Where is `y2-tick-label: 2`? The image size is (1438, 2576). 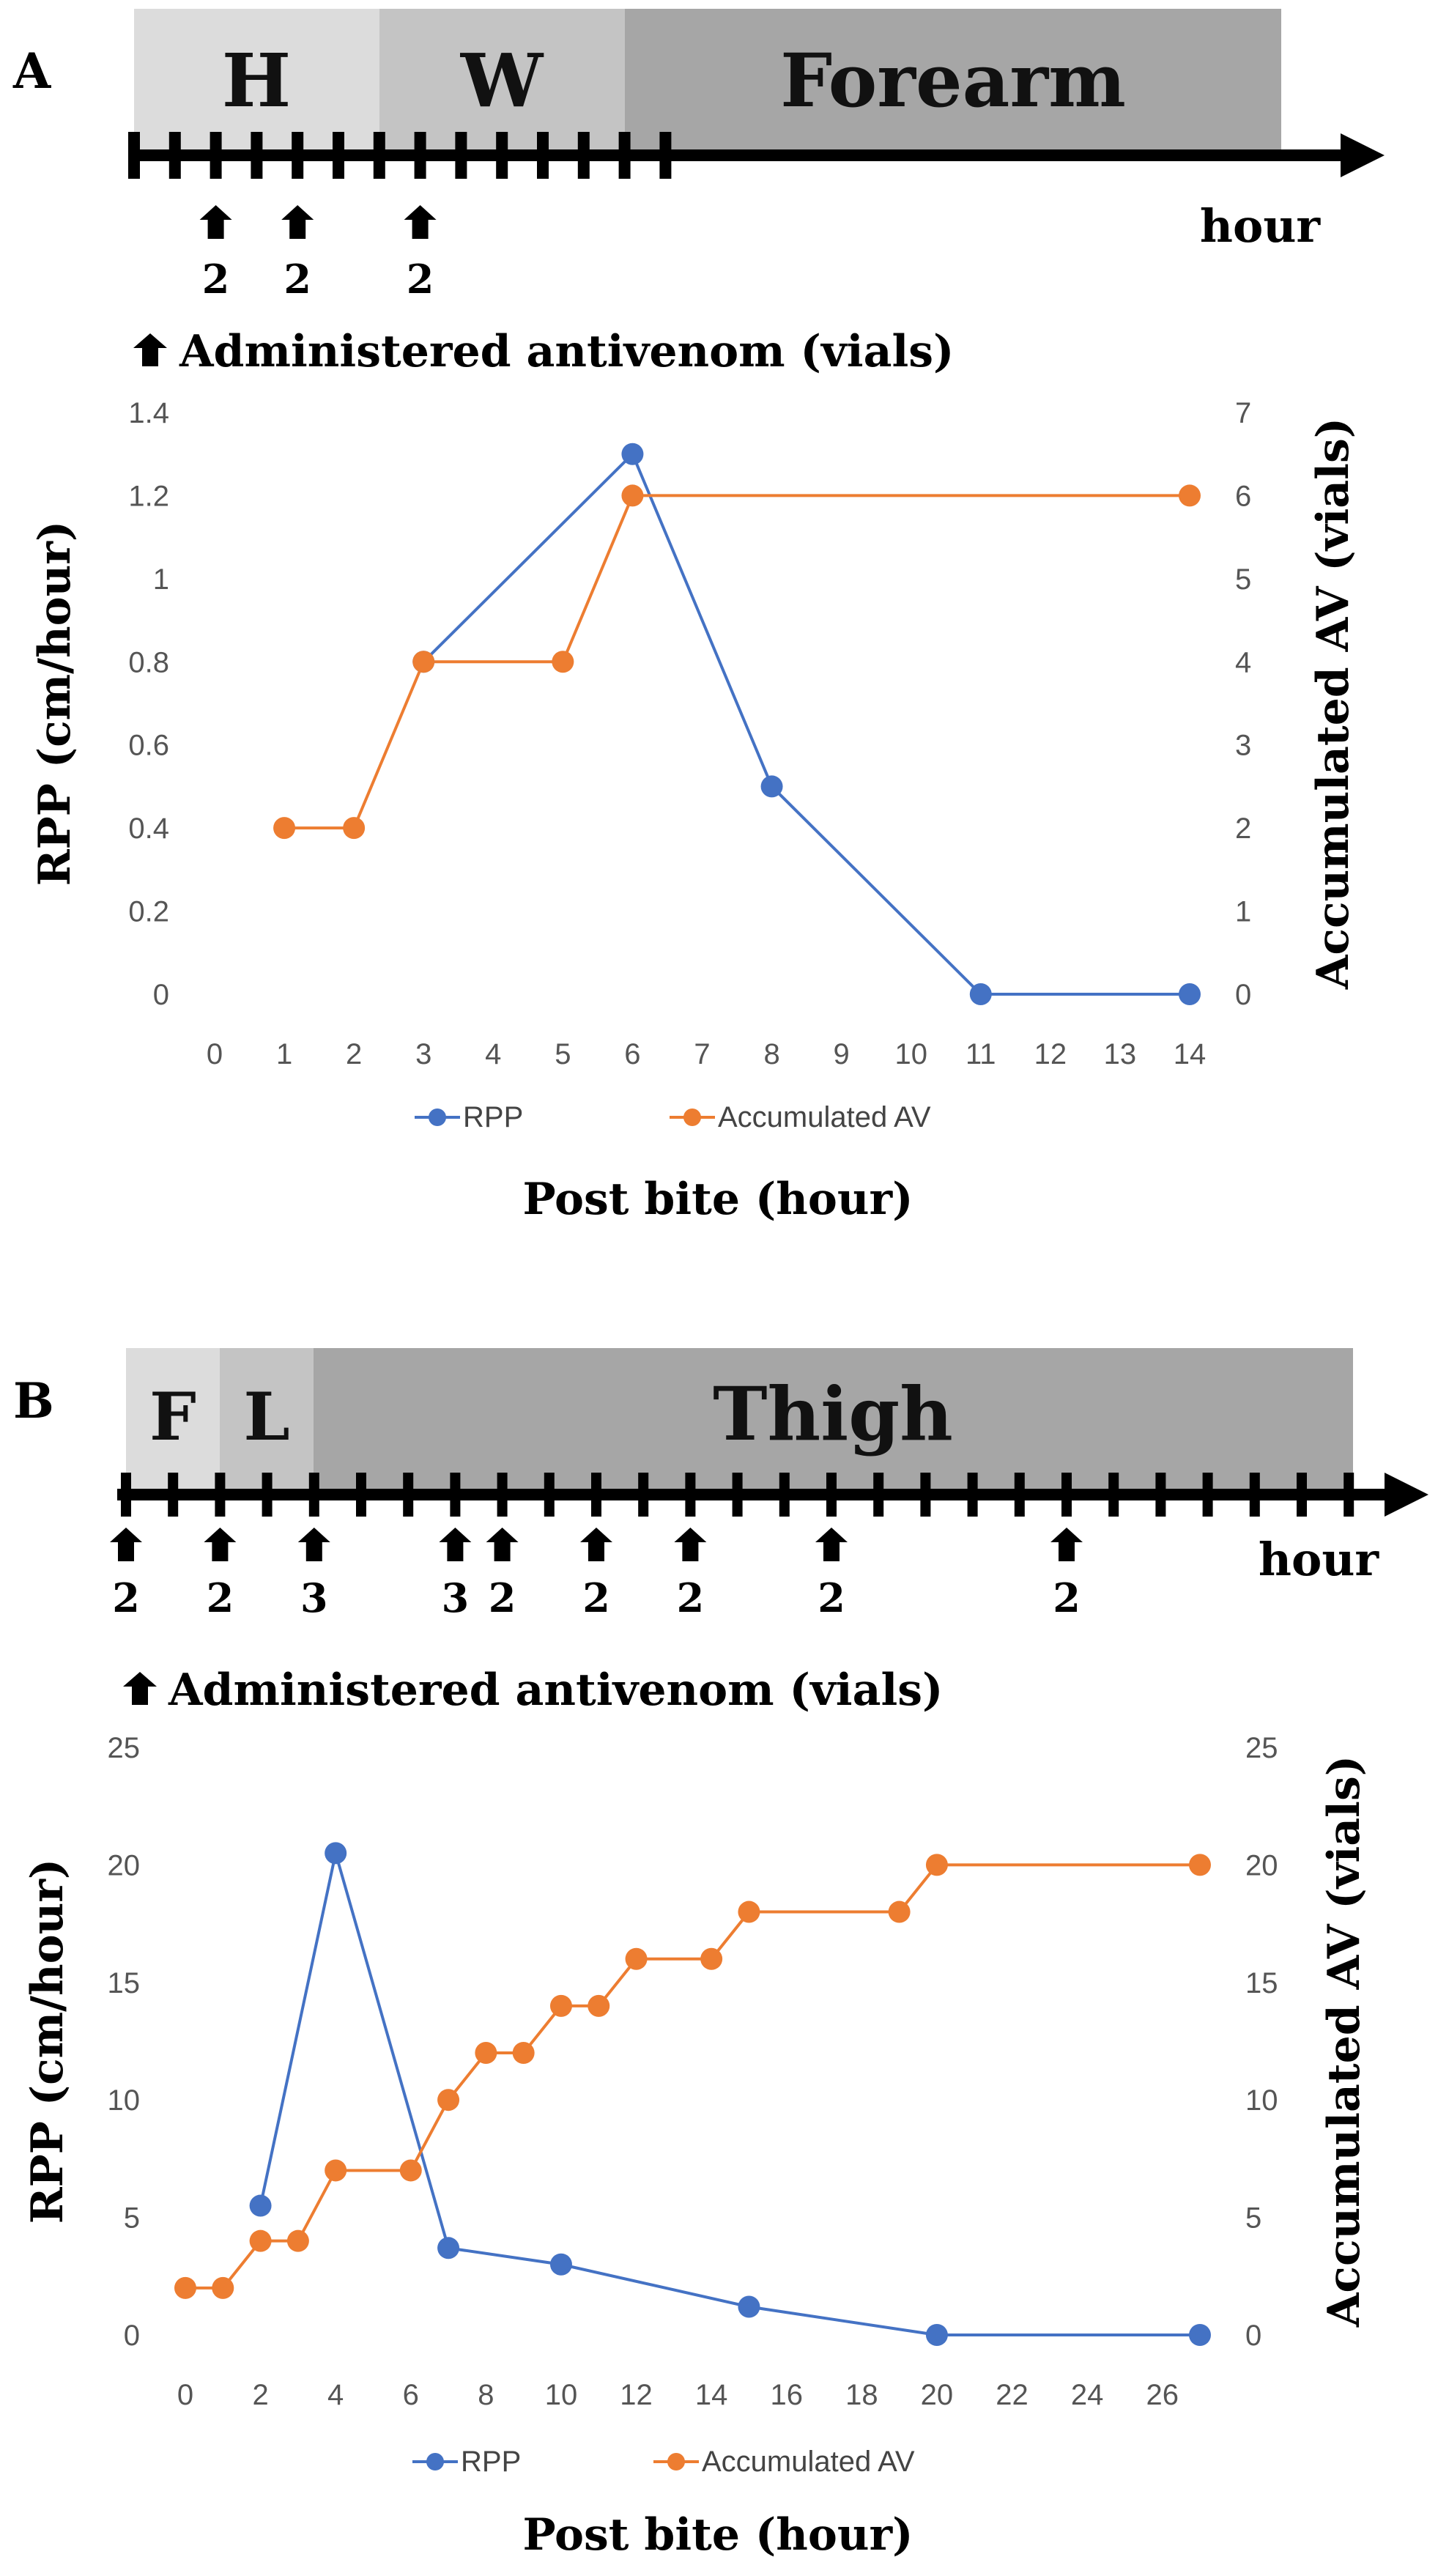
y2-tick-label: 2 is located at coordinates (1243, 829).